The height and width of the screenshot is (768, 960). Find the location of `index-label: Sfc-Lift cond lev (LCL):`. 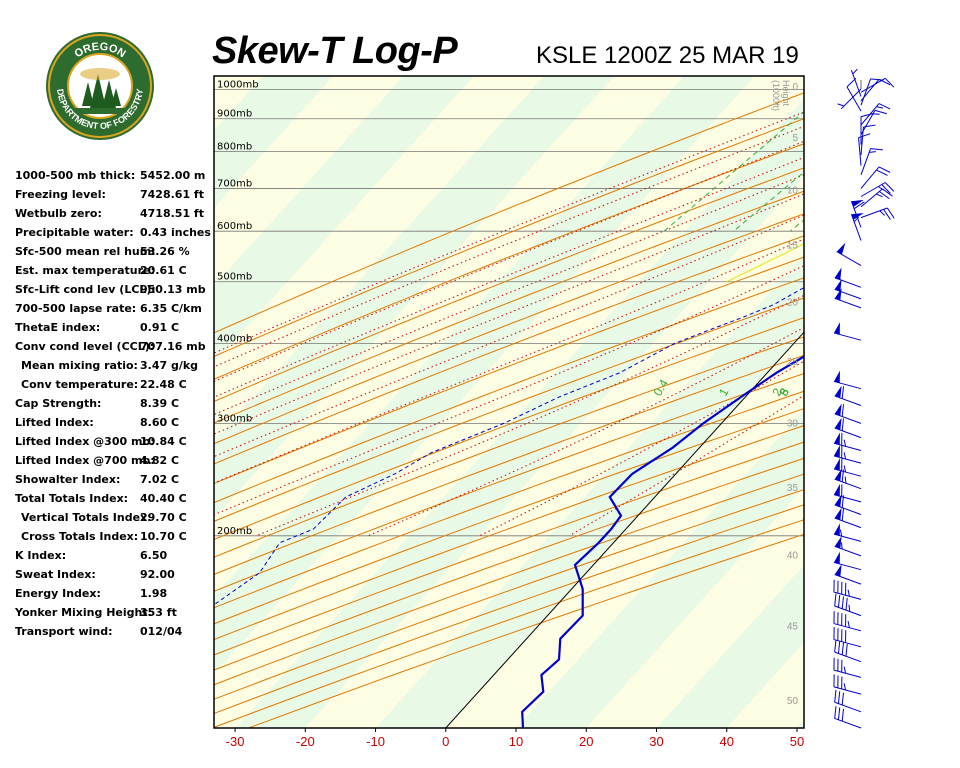

index-label: Sfc-Lift cond lev (LCL): is located at coordinates (85, 289).